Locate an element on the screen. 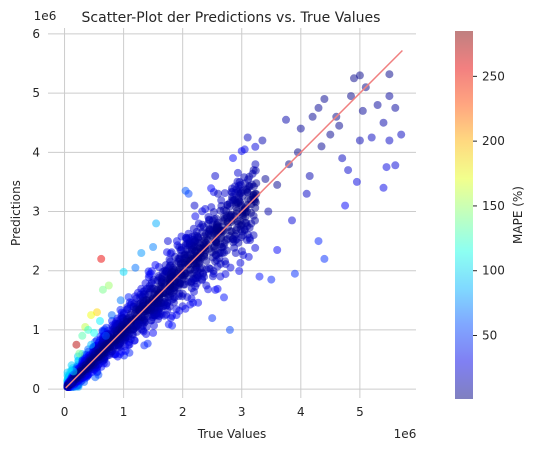 Image resolution: width=536 pixels, height=453 pixels. y-tick-label: 5 is located at coordinates (36, 93).